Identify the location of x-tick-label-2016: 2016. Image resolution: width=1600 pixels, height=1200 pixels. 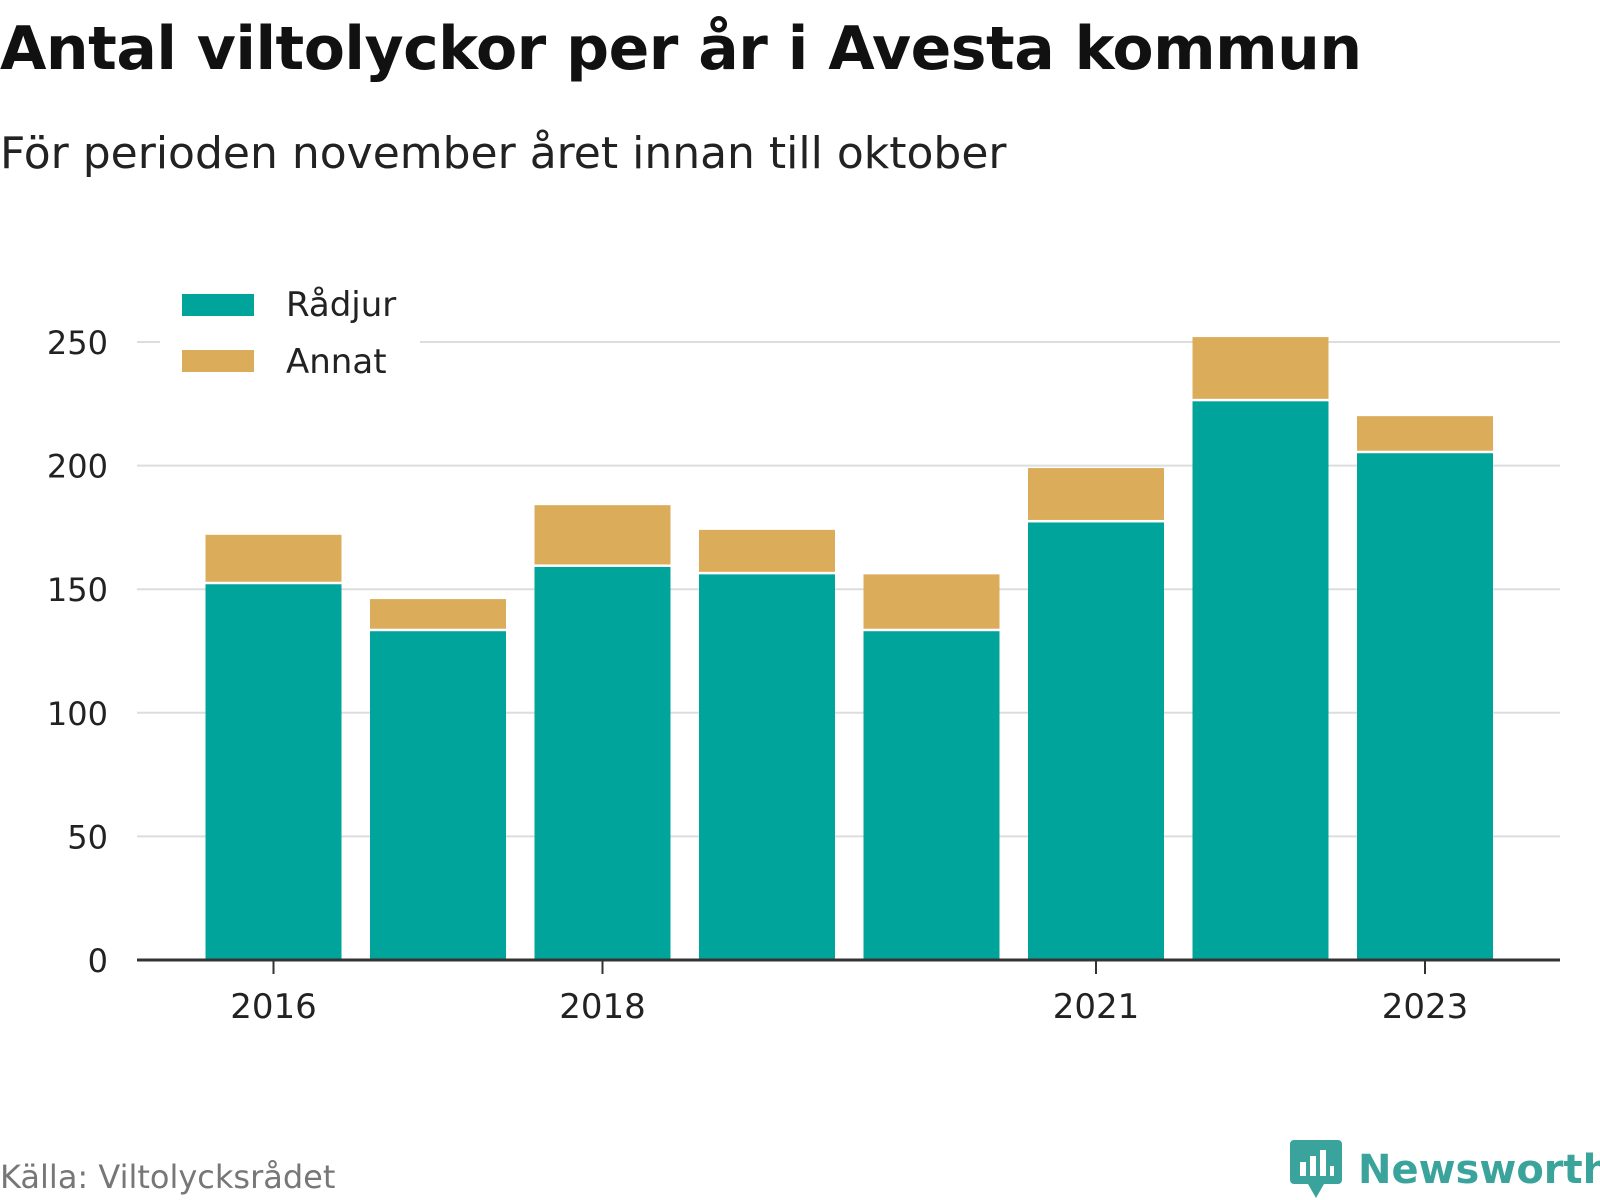
(273, 1007).